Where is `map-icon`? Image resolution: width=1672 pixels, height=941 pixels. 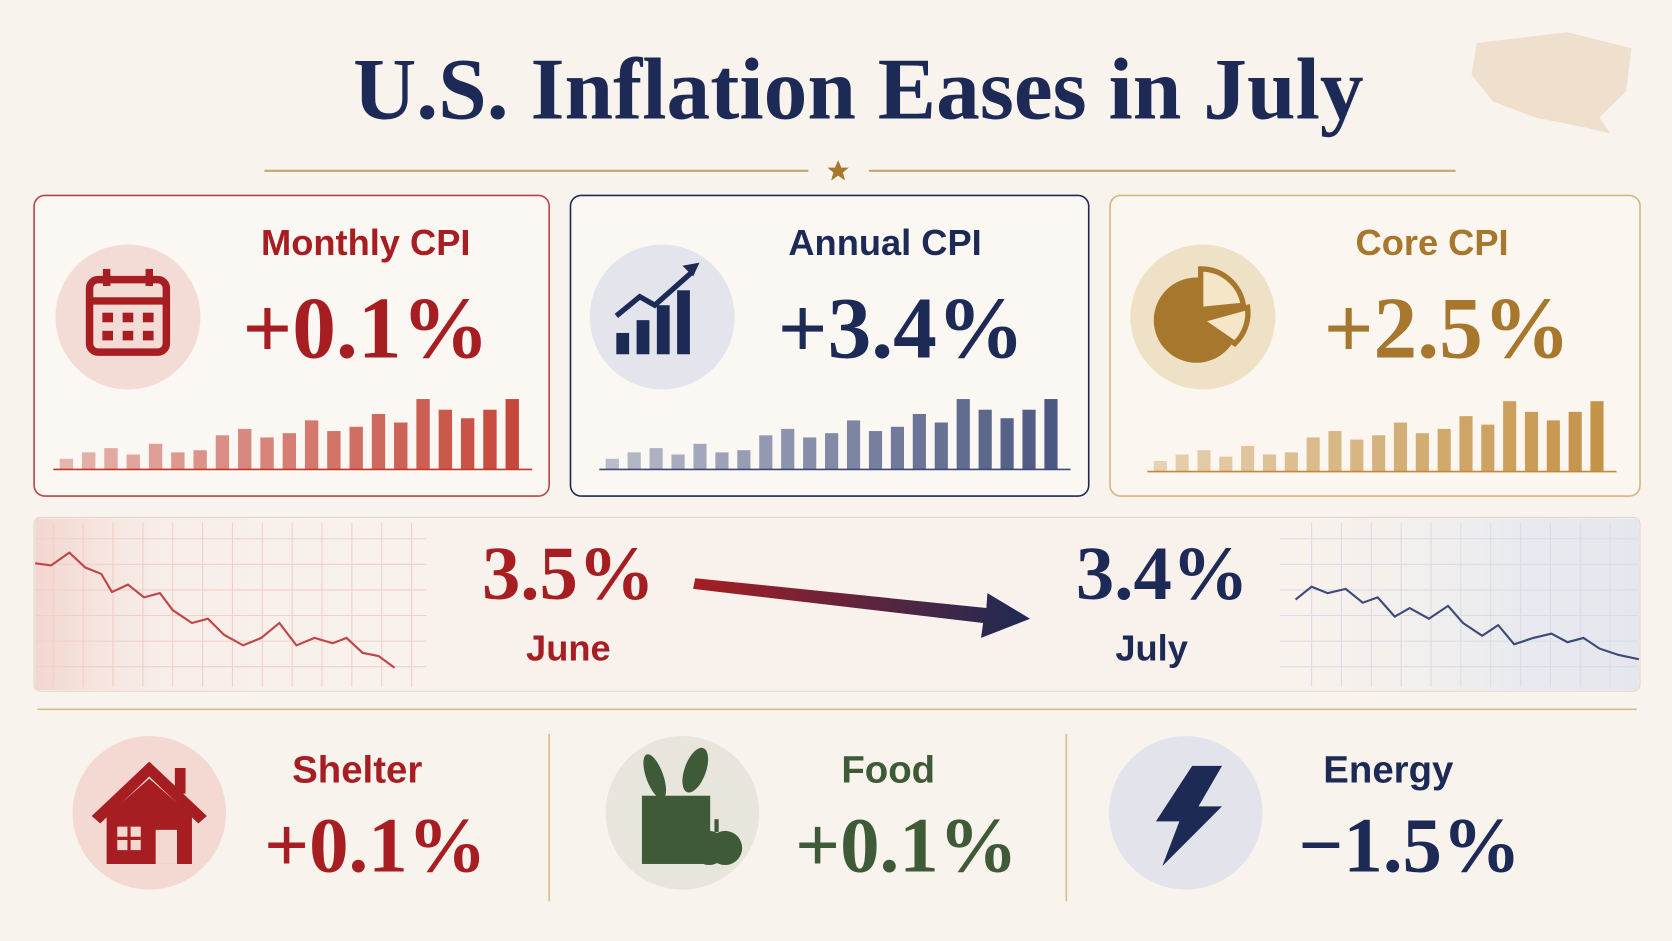
map-icon is located at coordinates (1551, 83).